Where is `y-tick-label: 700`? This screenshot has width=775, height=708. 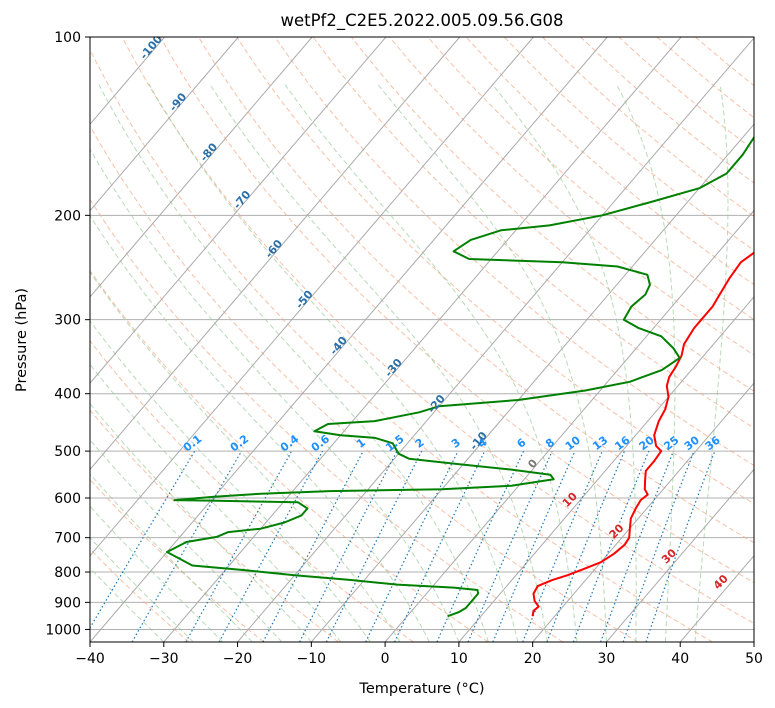 y-tick-label: 700 is located at coordinates (67, 539).